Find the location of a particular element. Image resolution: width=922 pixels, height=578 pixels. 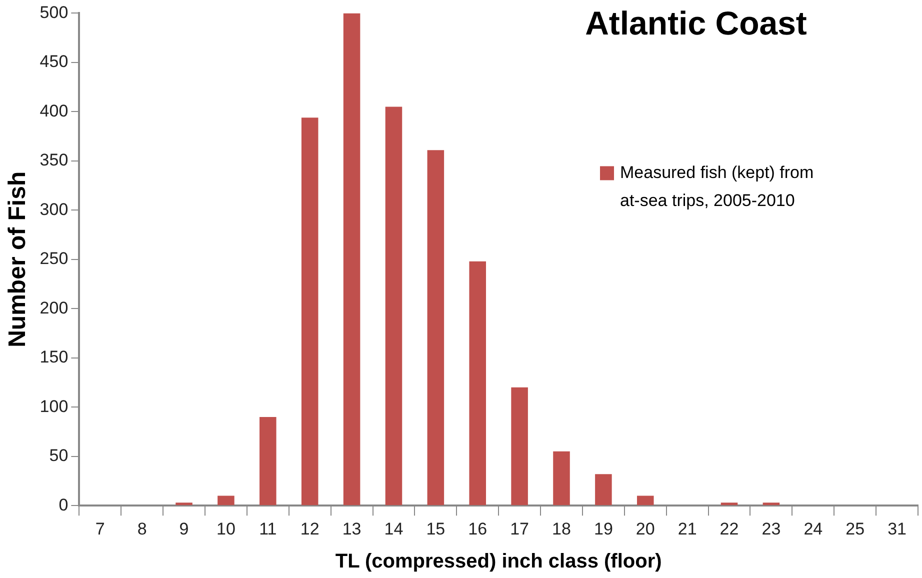

y-tick-label: 0 is located at coordinates (63, 504).